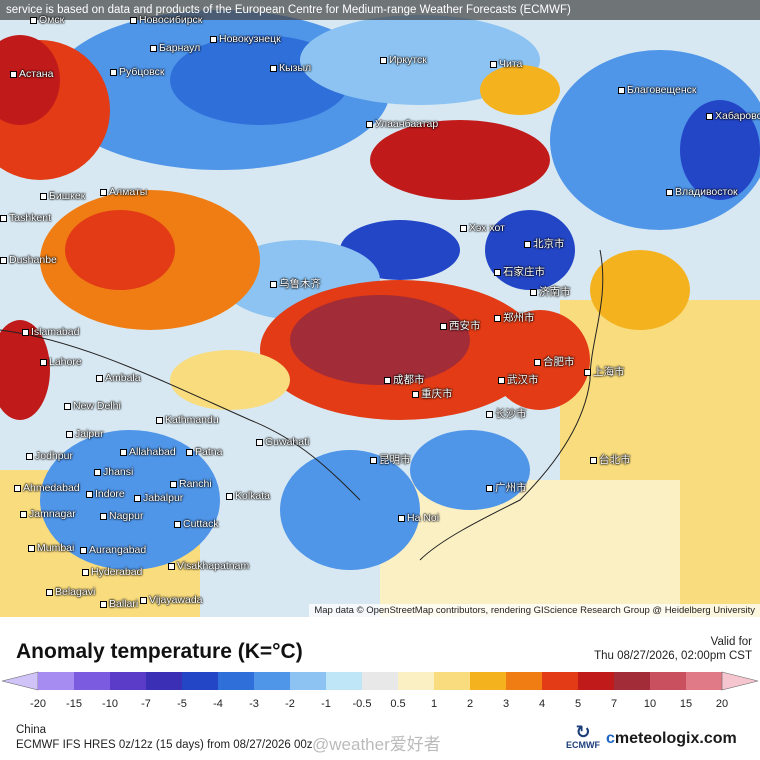 The height and width of the screenshot is (760, 760). I want to click on scale-tick-label: 4, so click(542, 704).